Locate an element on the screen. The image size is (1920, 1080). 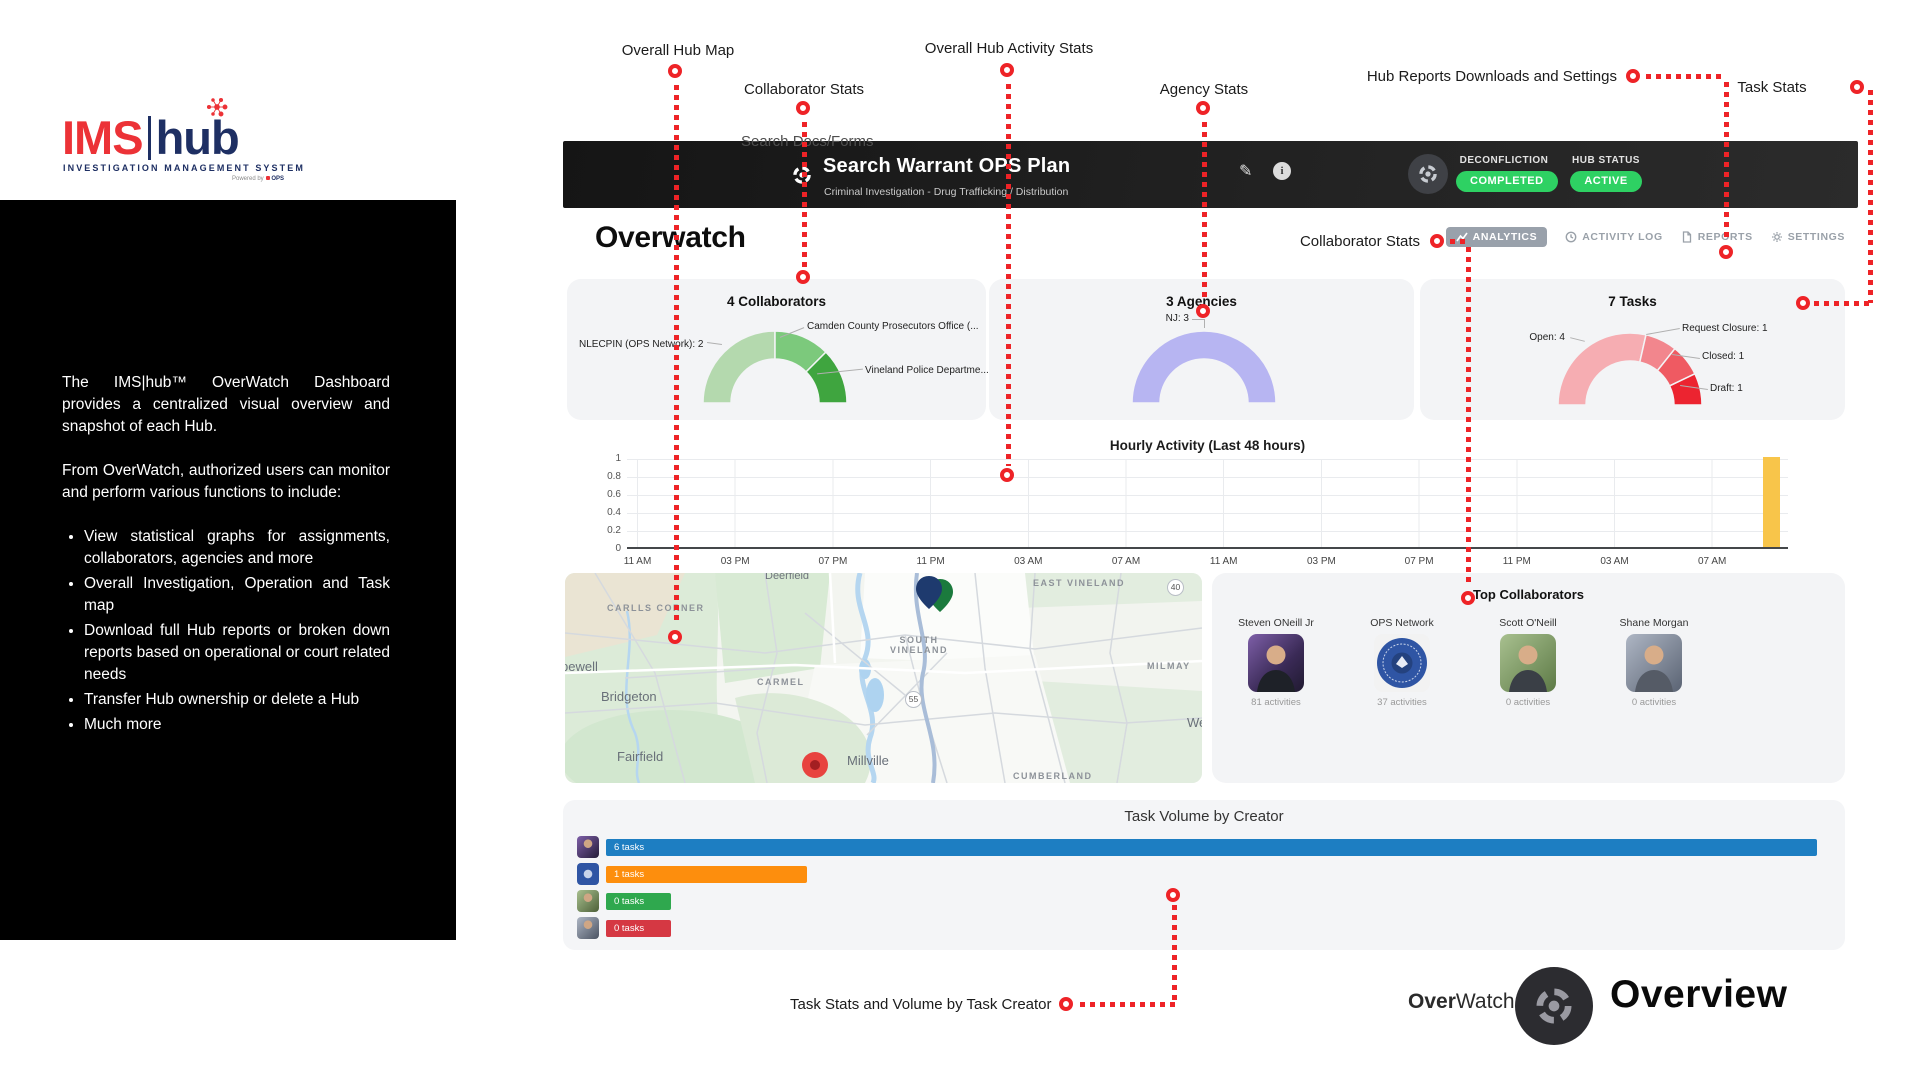
logo-powered-by: Powered by OPS is located at coordinates (258, 179).